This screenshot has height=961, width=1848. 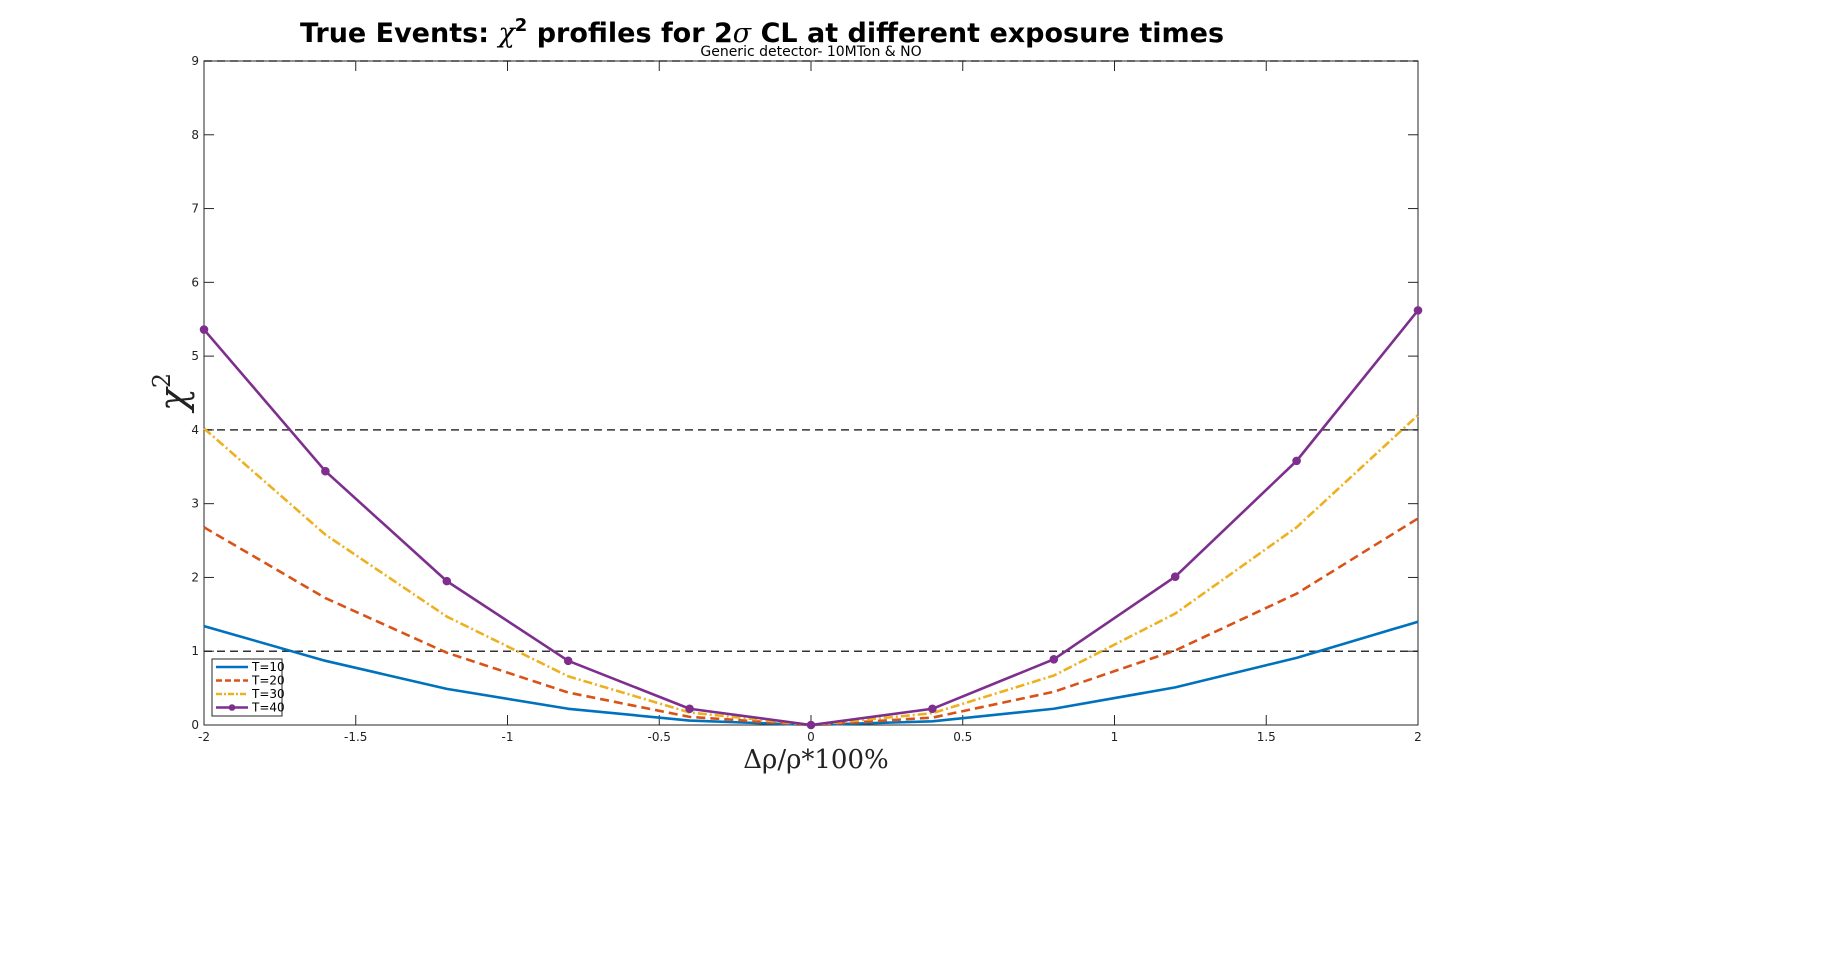 What do you see at coordinates (268, 708) in the screenshot?
I see `legend-label: T=40` at bounding box center [268, 708].